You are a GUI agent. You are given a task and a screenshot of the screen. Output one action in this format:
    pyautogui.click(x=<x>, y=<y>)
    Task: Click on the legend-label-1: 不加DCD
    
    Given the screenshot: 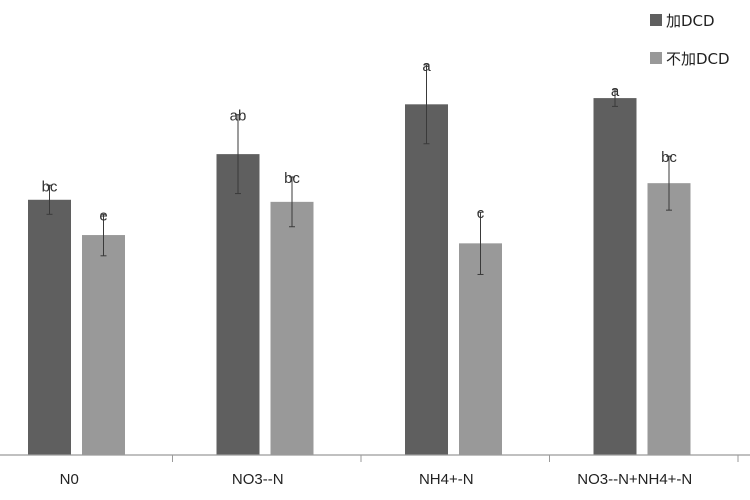 What is the action you would take?
    pyautogui.click(x=698, y=59)
    